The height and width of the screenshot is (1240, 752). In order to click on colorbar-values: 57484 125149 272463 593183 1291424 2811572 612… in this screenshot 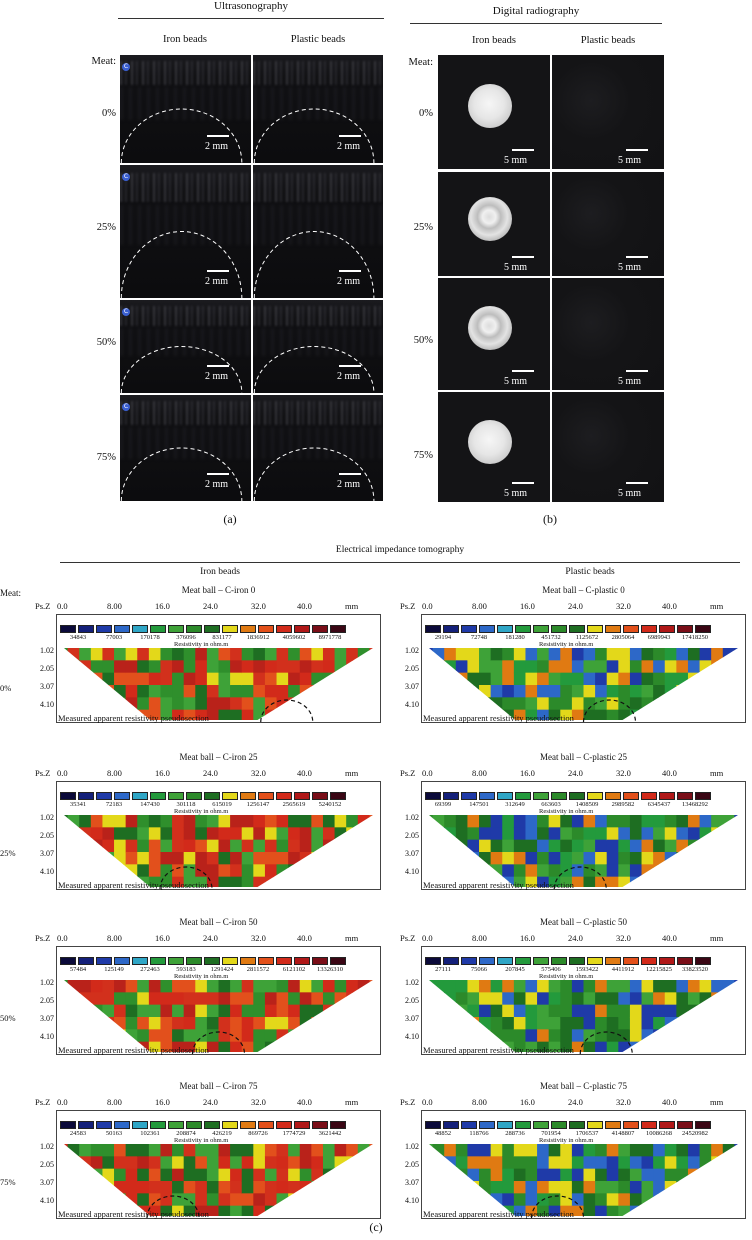, I will do `click(222, 970)`.